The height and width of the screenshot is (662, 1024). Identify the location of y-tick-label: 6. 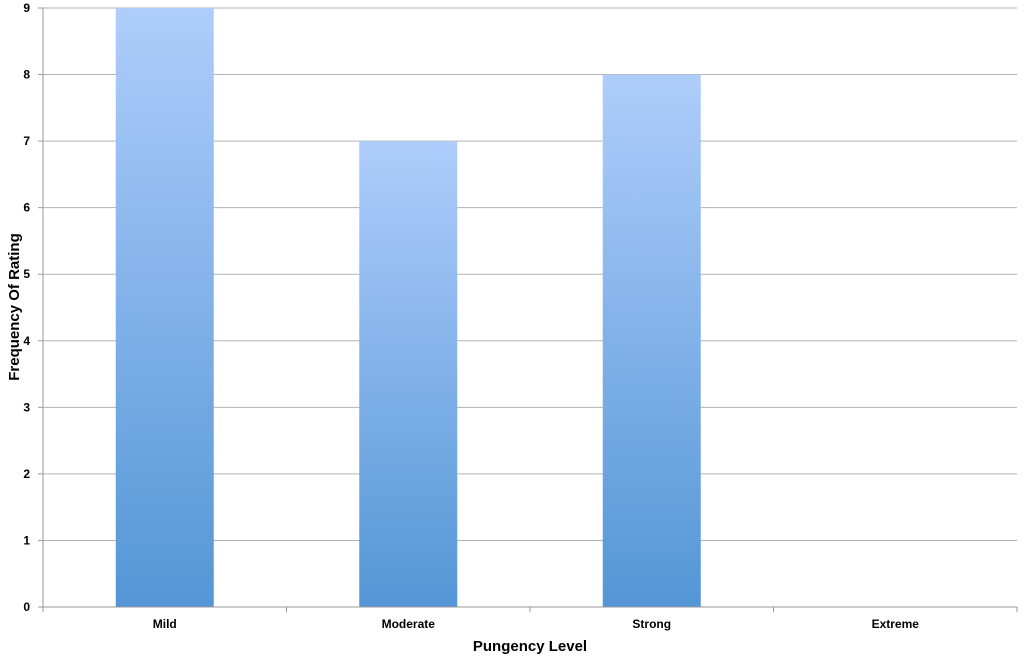
(26, 208).